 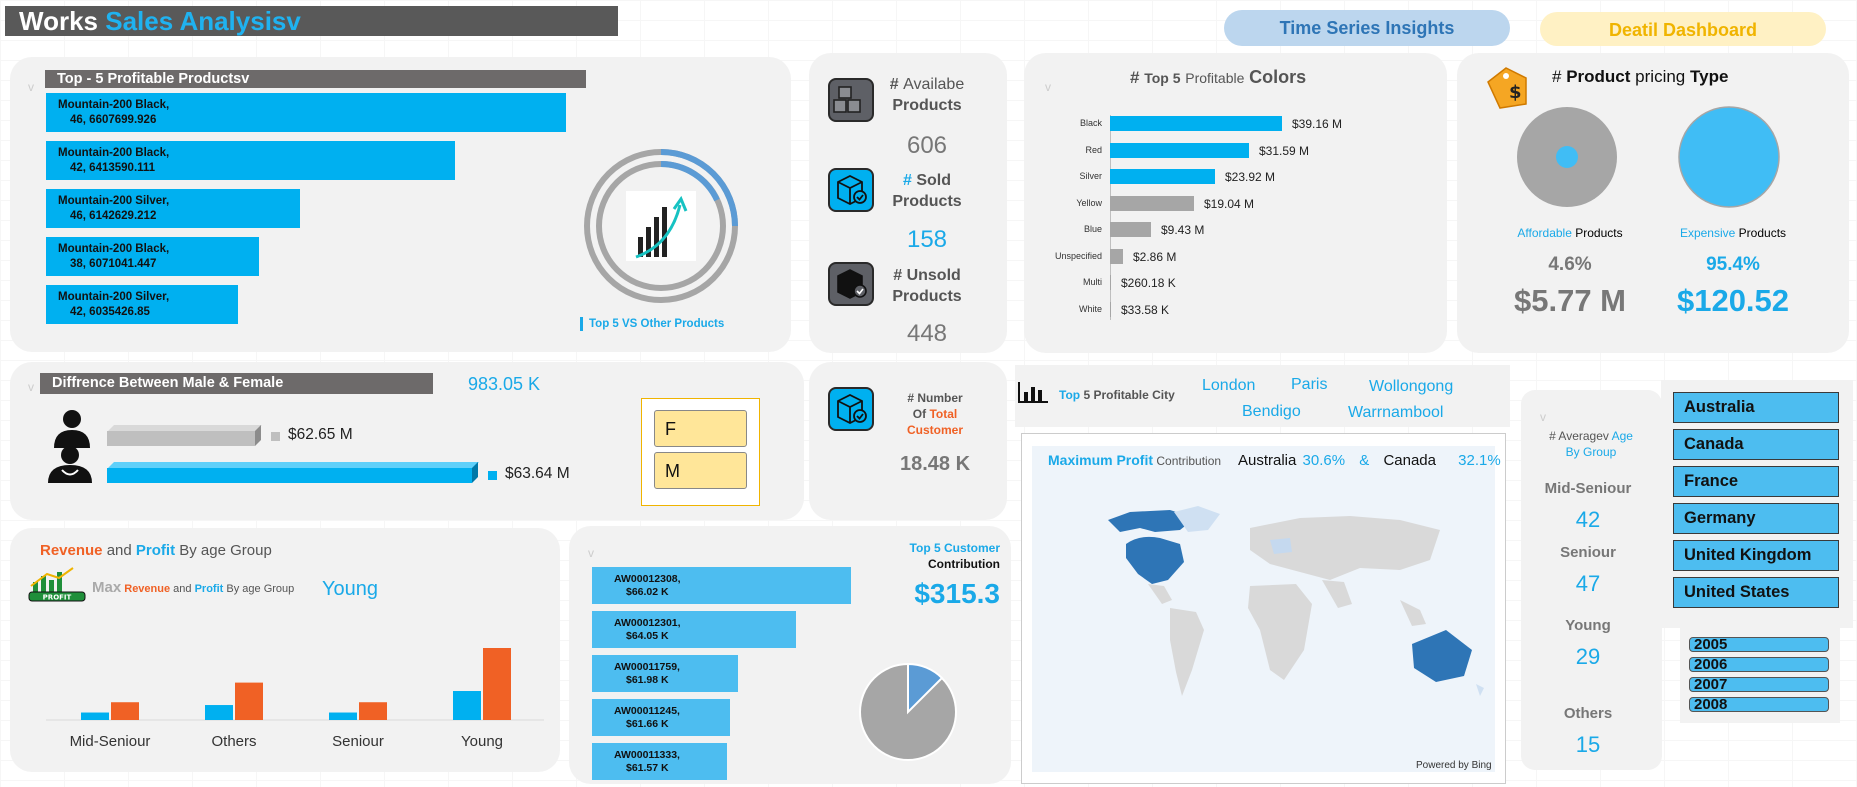 I want to click on time-series-button: Time Series Insights, so click(x=1367, y=28).